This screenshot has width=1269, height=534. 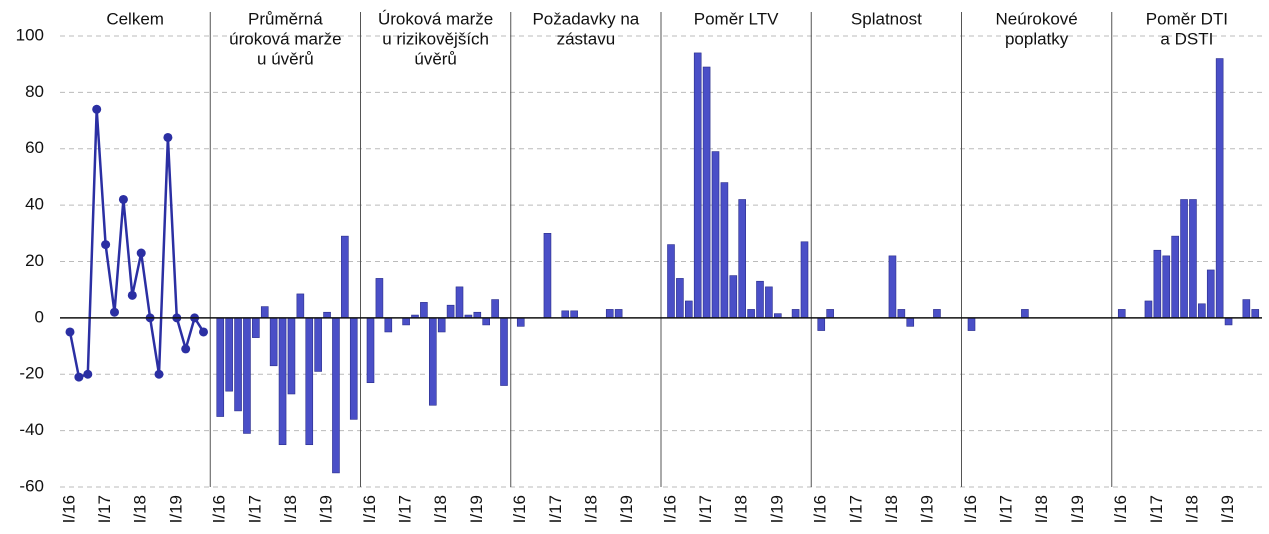 I want to click on y-tick-label: 60, so click(x=34, y=147).